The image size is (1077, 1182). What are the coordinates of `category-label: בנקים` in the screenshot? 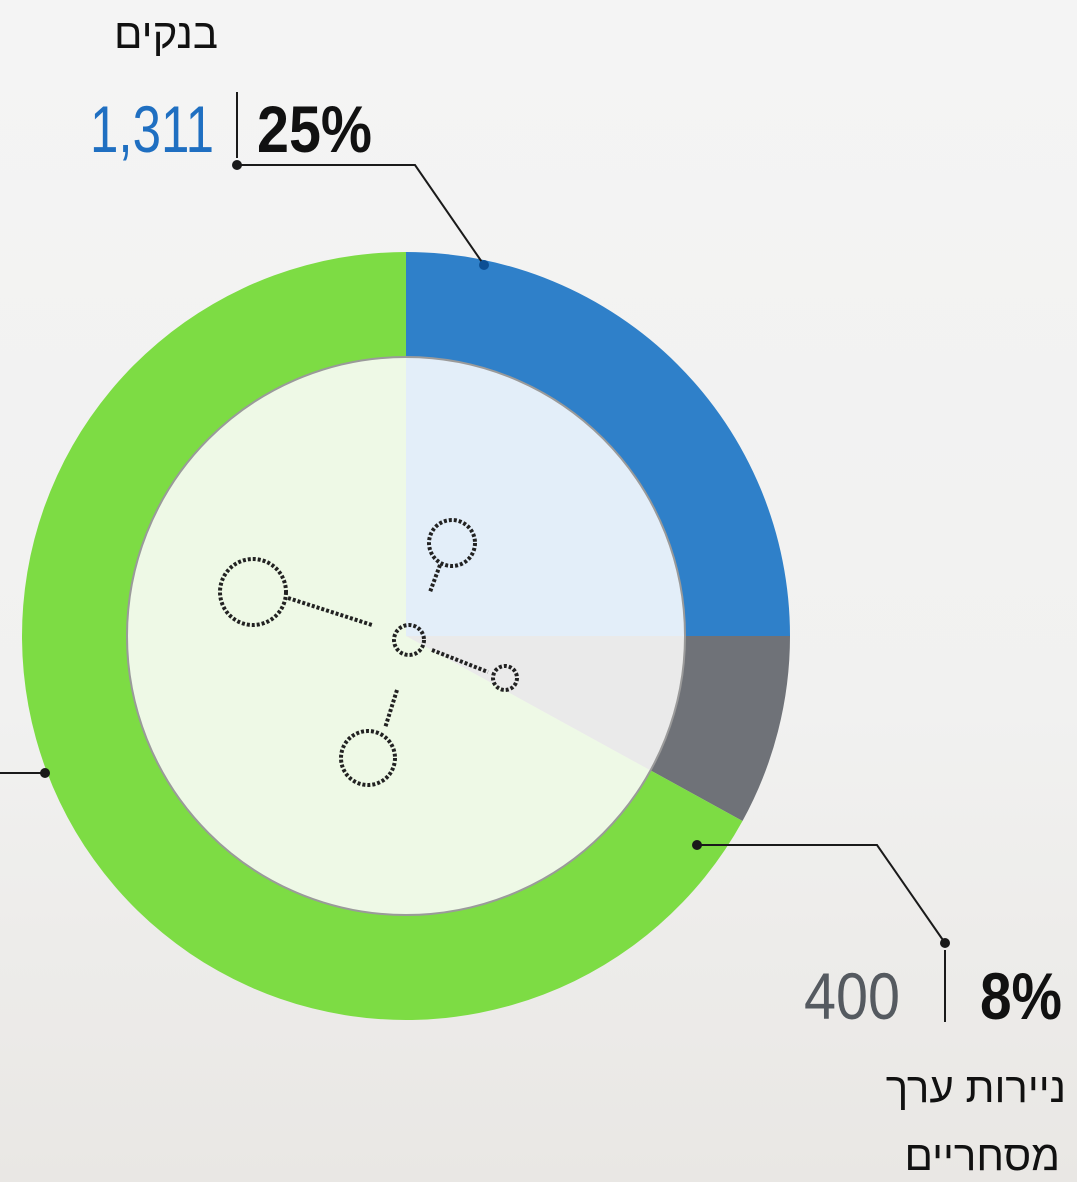 It's located at (166, 33).